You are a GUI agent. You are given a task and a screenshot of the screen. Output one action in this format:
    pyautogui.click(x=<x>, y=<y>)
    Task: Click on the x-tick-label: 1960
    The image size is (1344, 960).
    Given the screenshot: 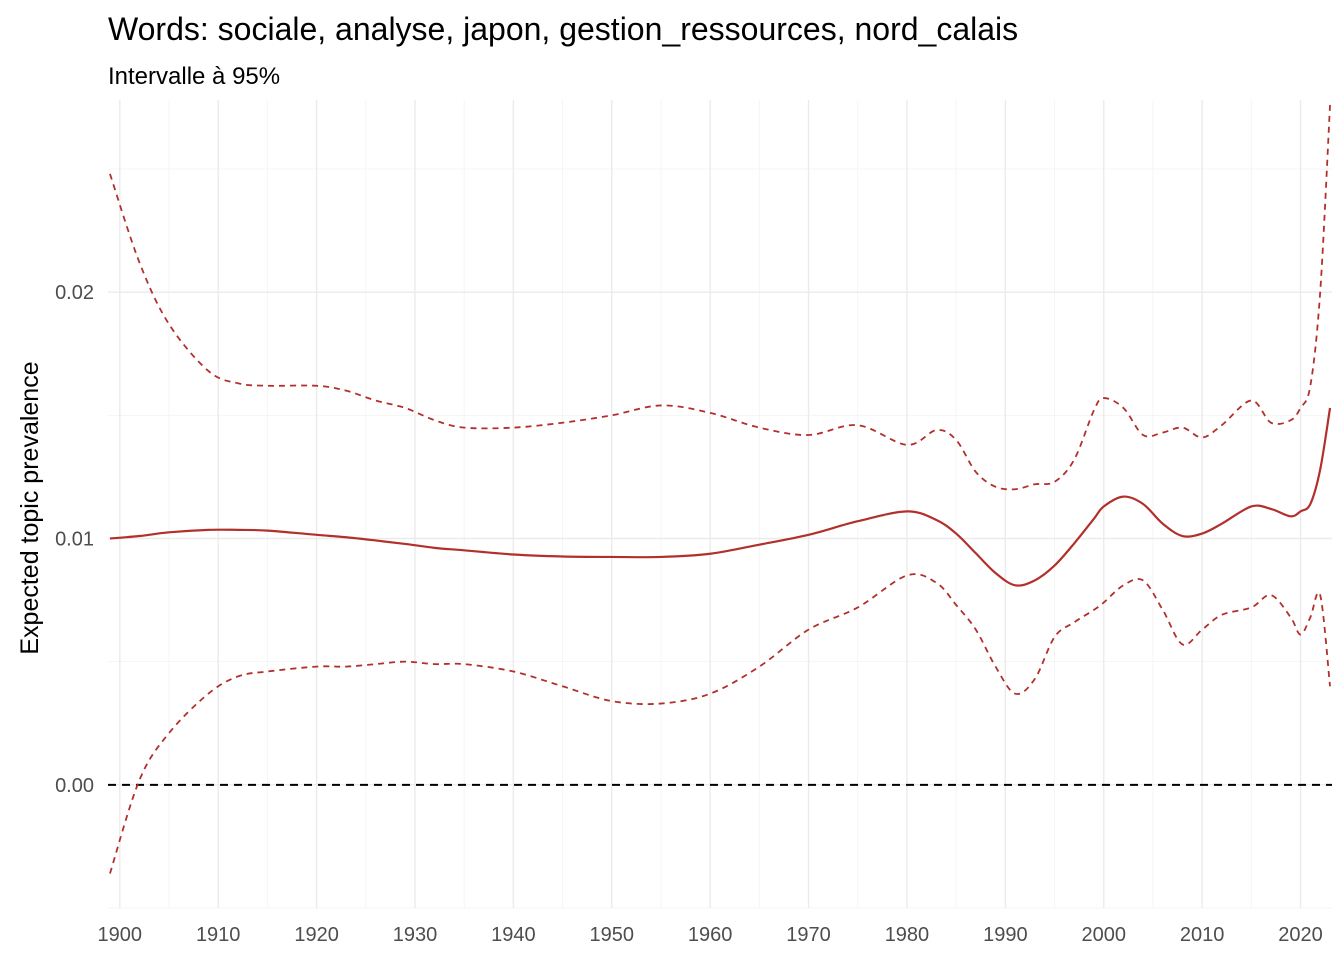 What is the action you would take?
    pyautogui.click(x=710, y=935)
    